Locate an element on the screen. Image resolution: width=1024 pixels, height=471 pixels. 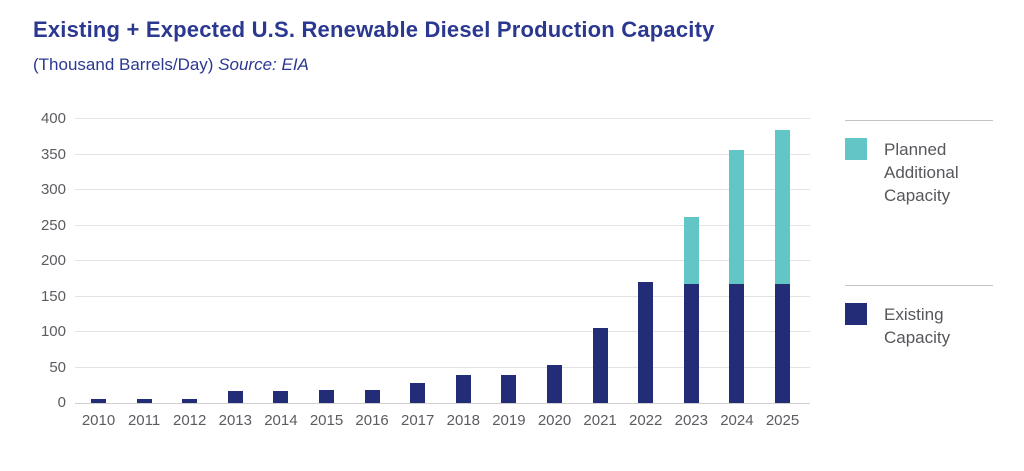
legend-item-planned: Planned Additional Capacity is located at coordinates (919, 163).